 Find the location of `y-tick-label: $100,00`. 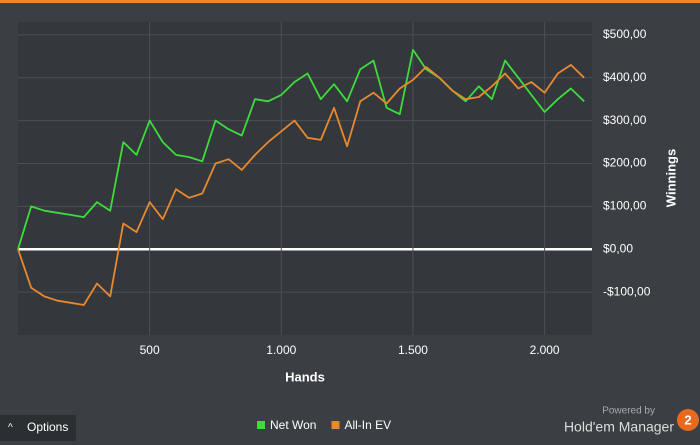

y-tick-label: $100,00 is located at coordinates (625, 206).